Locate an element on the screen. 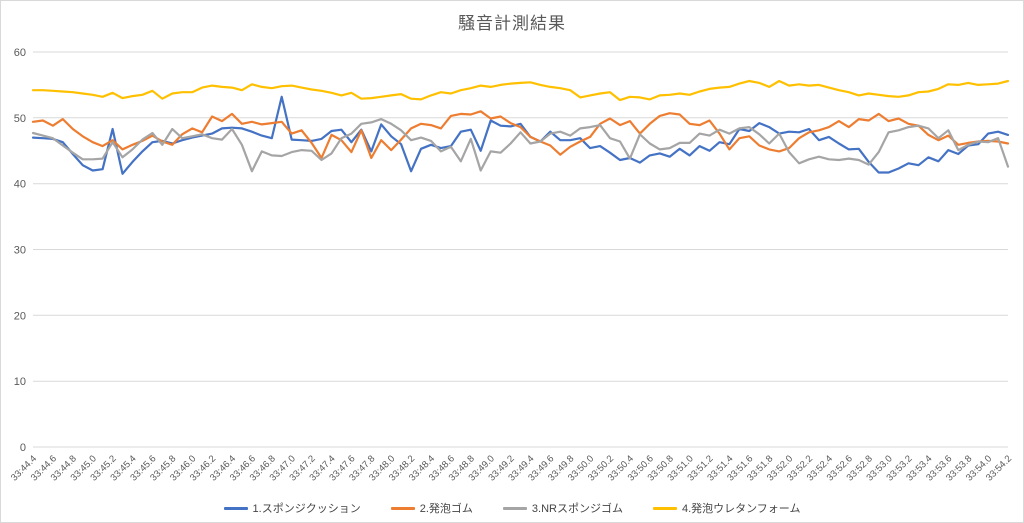 This screenshot has height=523, width=1024. y-axis-tick-label: 40 is located at coordinates (20, 185).